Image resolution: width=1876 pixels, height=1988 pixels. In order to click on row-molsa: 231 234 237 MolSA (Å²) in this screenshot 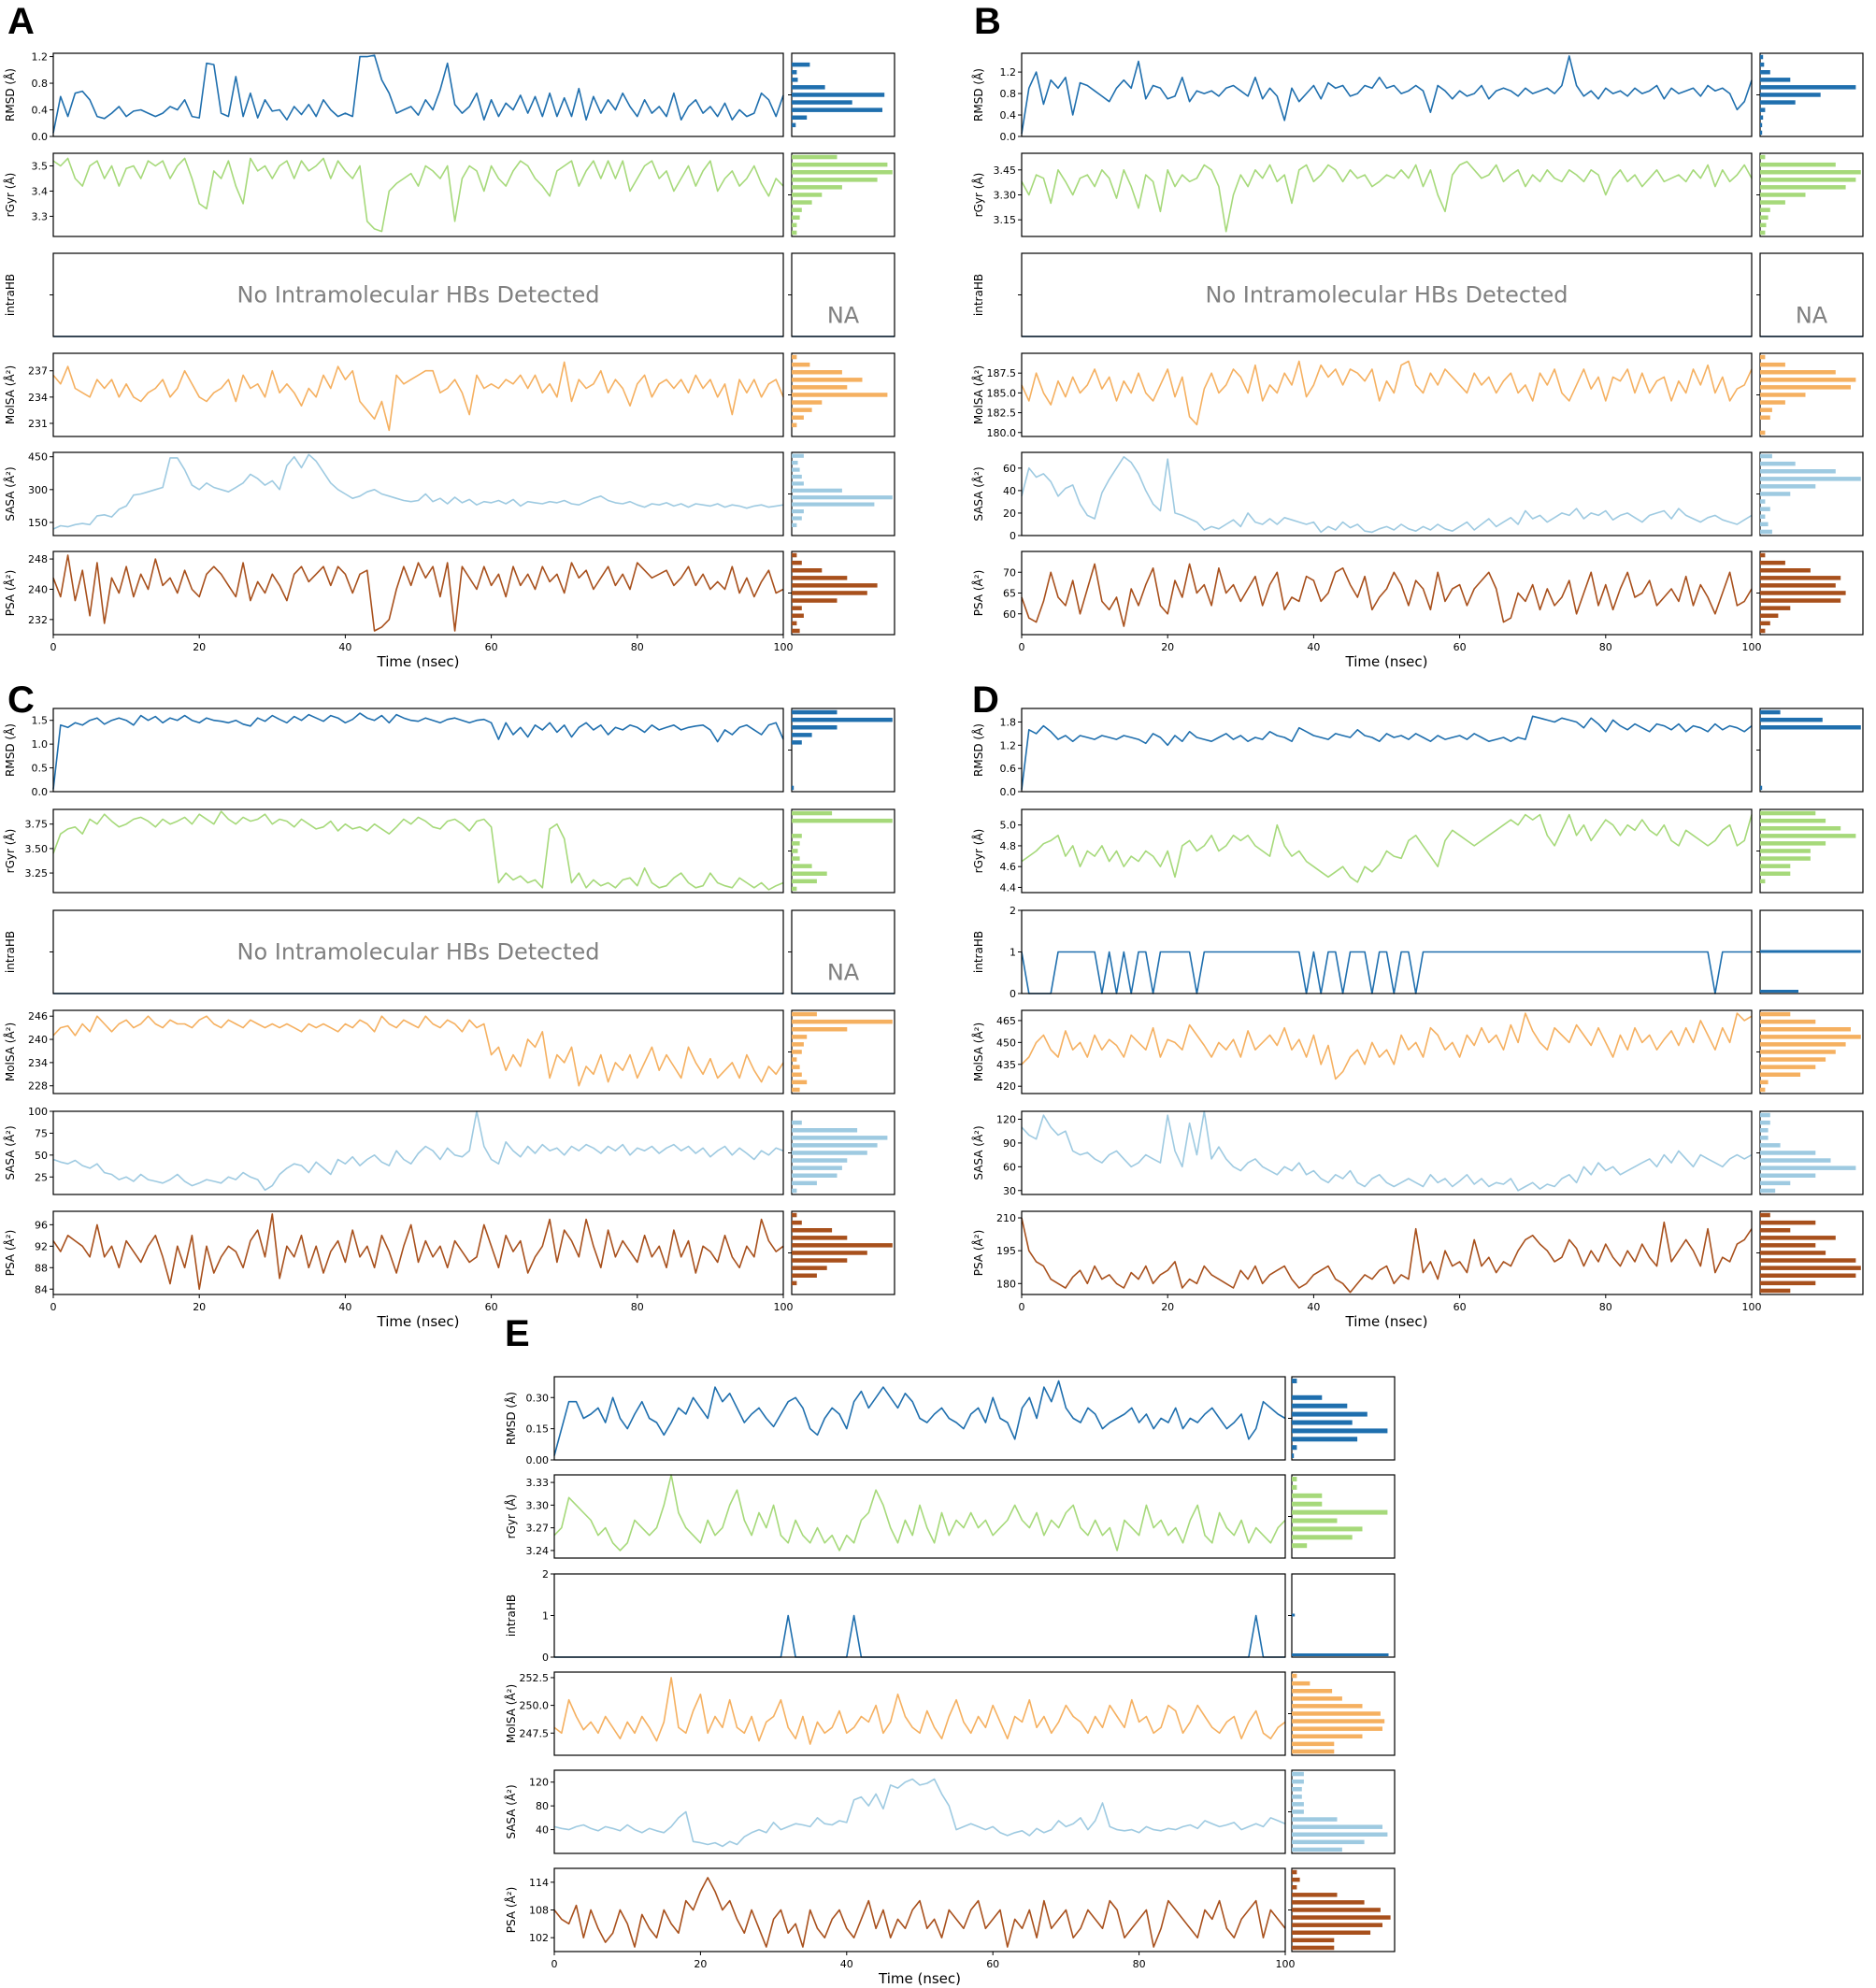, I will do `click(449, 394)`.